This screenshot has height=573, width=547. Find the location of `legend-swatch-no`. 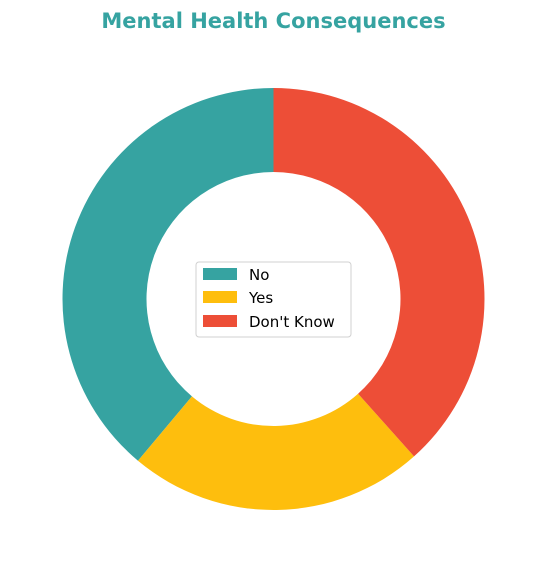

legend-swatch-no is located at coordinates (220, 274).